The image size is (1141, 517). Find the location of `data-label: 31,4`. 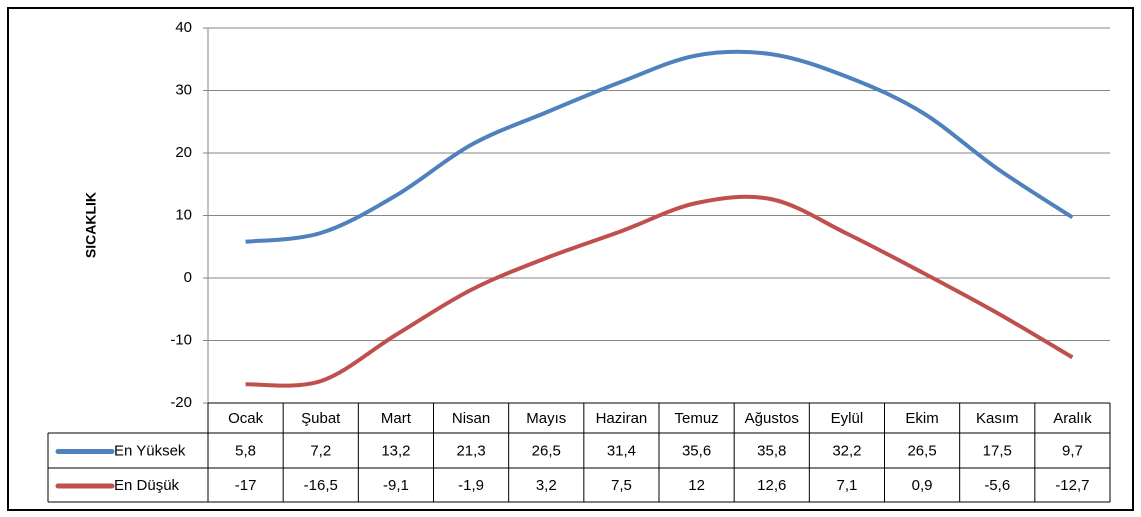

data-label: 31,4 is located at coordinates (621, 450).